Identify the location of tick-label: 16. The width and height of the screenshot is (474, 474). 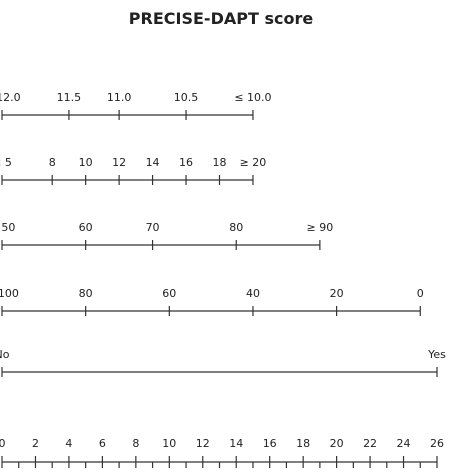
(186, 162).